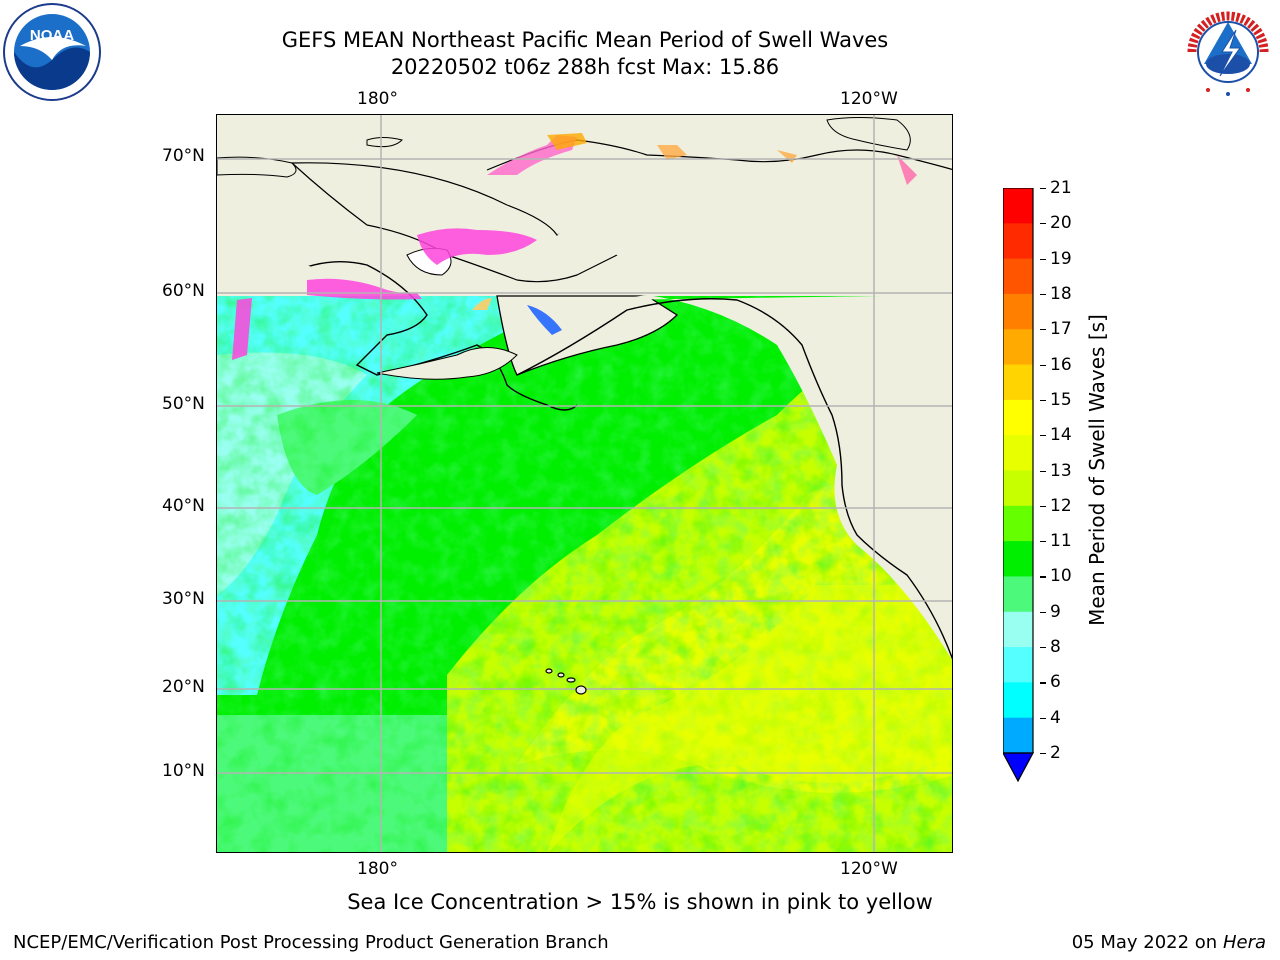 Image resolution: width=1280 pixels, height=960 pixels. Describe the element at coordinates (869, 99) in the screenshot. I see `lon-label-top-120w: 120°W` at that location.